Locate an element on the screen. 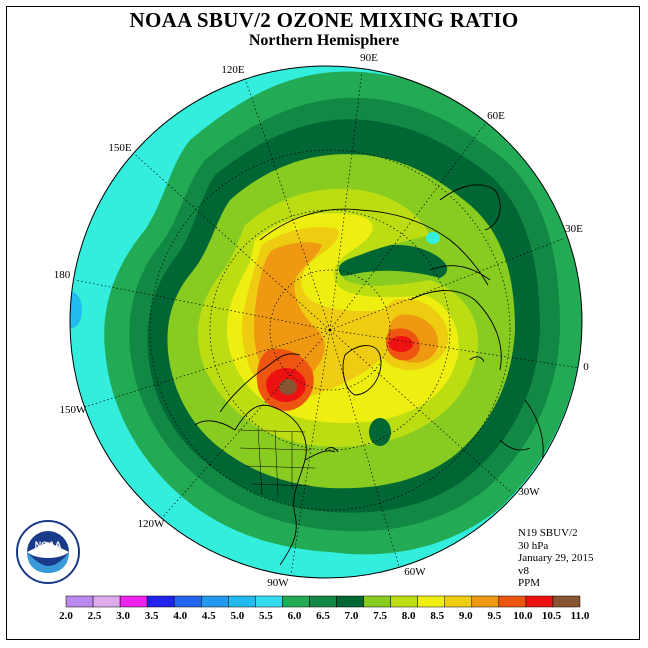 The image size is (648, 648). colorbar-label: 7.0 is located at coordinates (352, 616).